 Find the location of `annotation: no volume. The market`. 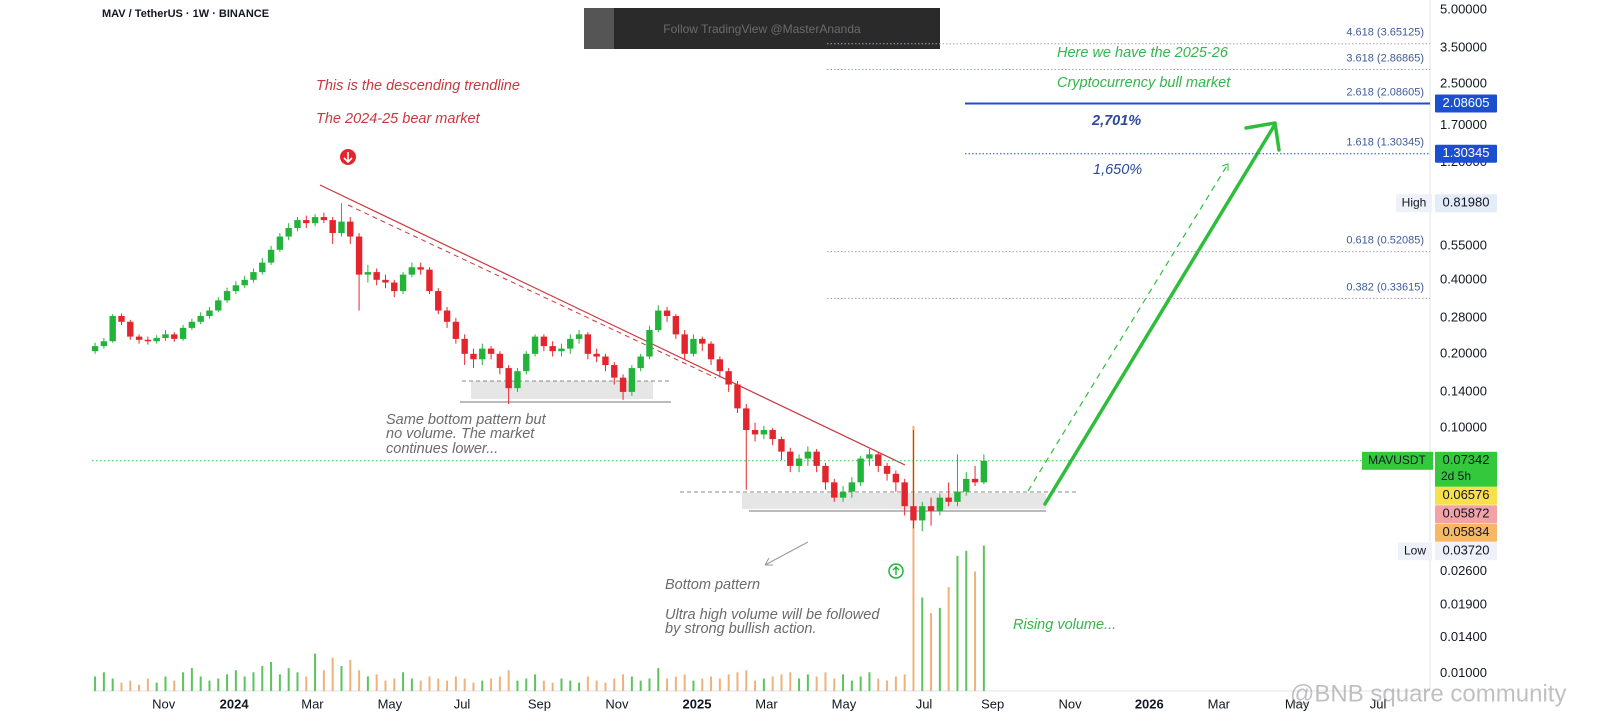

annotation: no volume. The market is located at coordinates (460, 434).